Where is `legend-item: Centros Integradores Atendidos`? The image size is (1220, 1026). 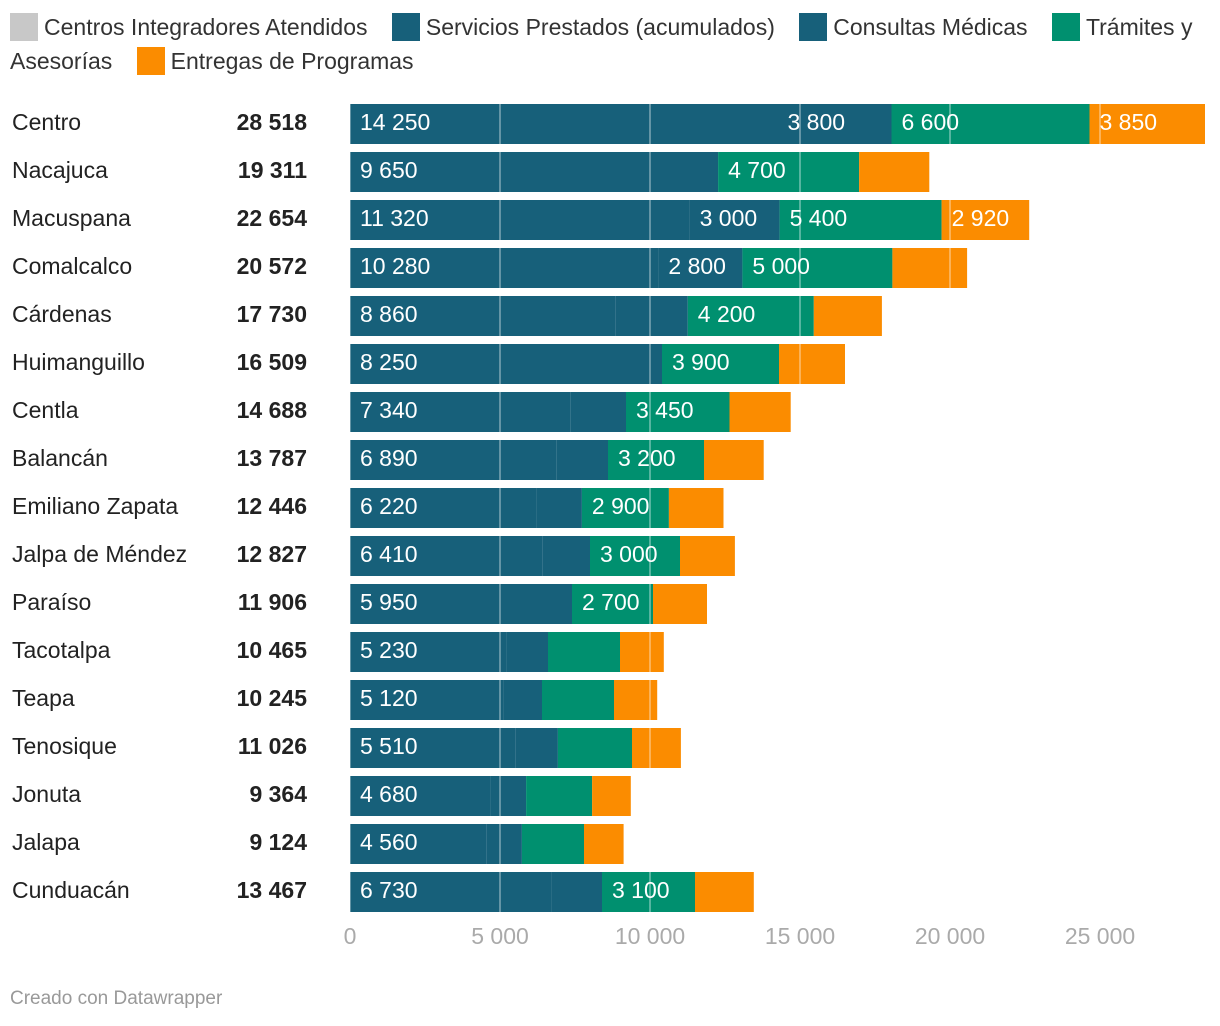
legend-item: Centros Integradores Atendidos is located at coordinates (189, 27).